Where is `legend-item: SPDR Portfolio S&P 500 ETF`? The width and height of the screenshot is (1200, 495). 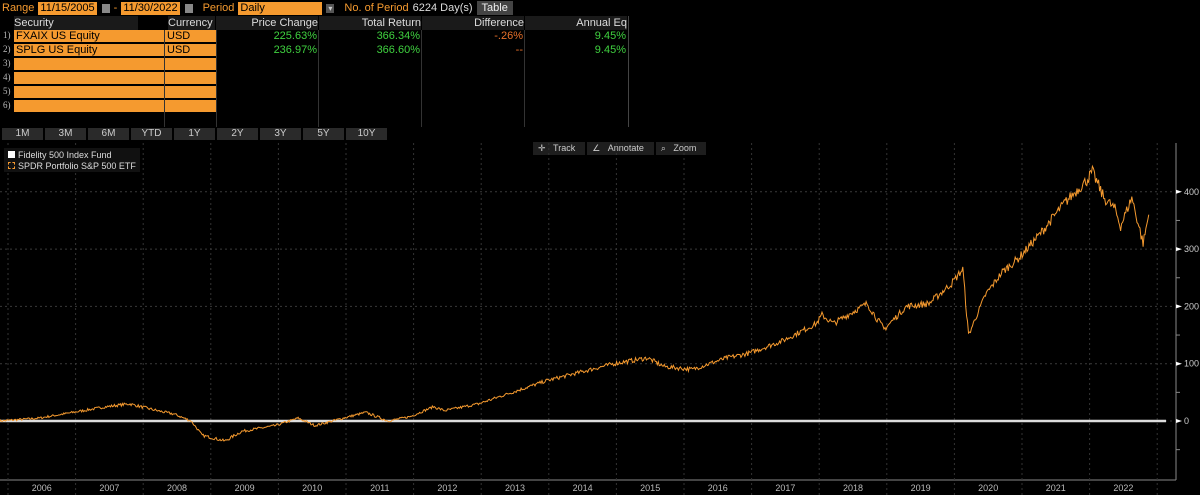
legend-item: SPDR Portfolio S&P 500 ETF is located at coordinates (72, 165).